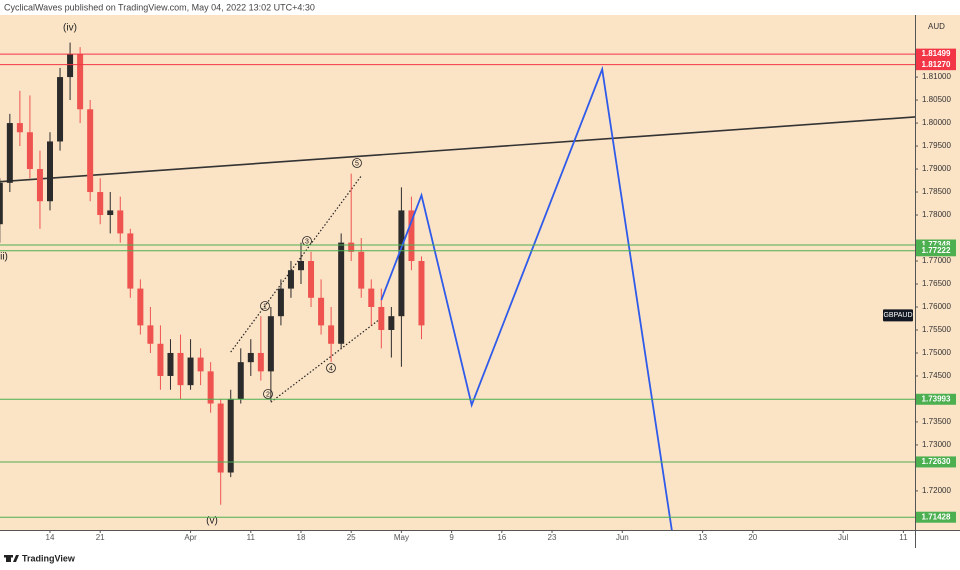 Image resolution: width=960 pixels, height=570 pixels. I want to click on level-label: 1.71428, so click(936, 516).